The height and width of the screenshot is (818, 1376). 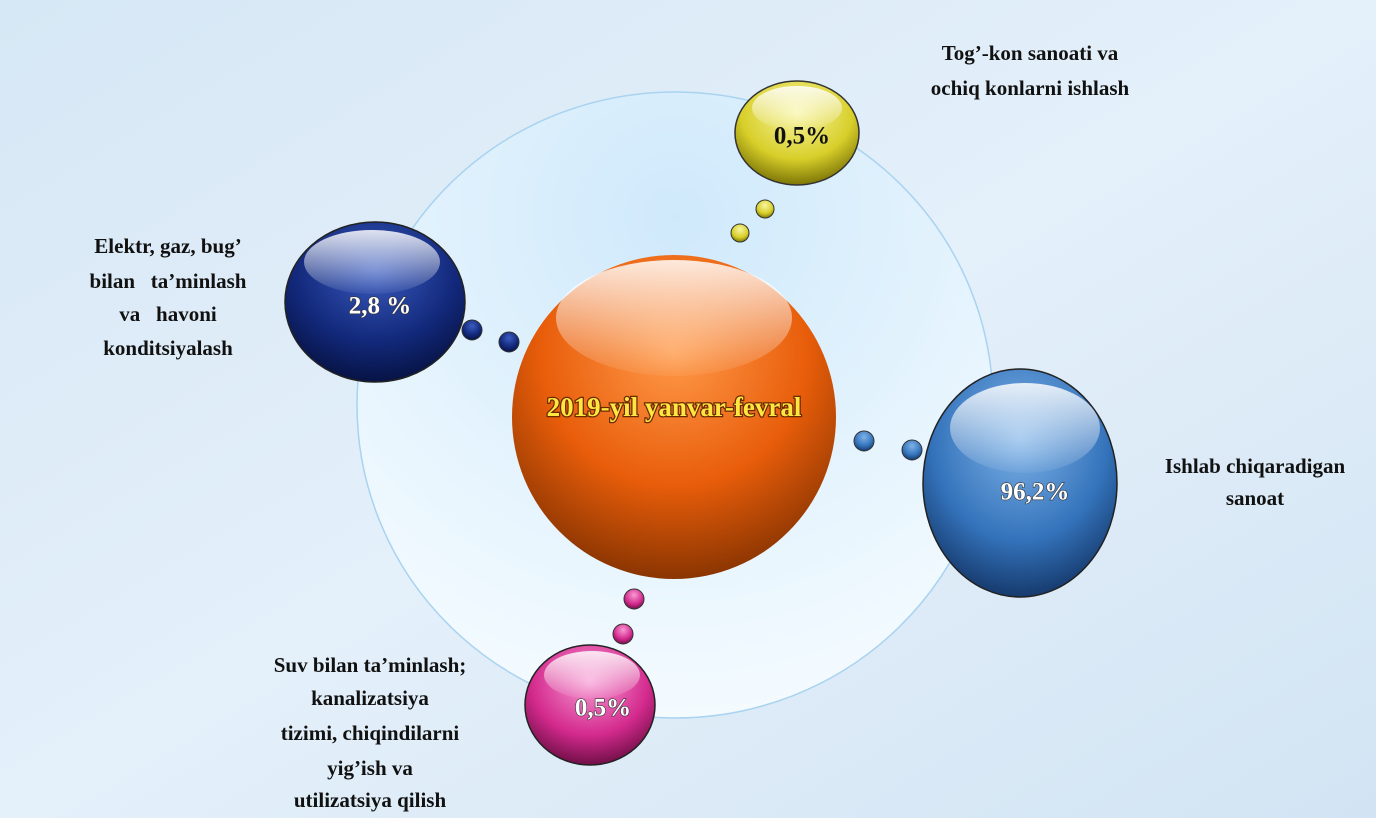 I want to click on node-label: yig’ish va, so click(x=370, y=768).